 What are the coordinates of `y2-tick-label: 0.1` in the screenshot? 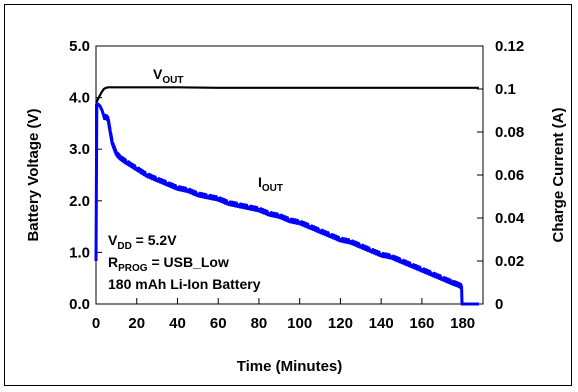 It's located at (505, 89).